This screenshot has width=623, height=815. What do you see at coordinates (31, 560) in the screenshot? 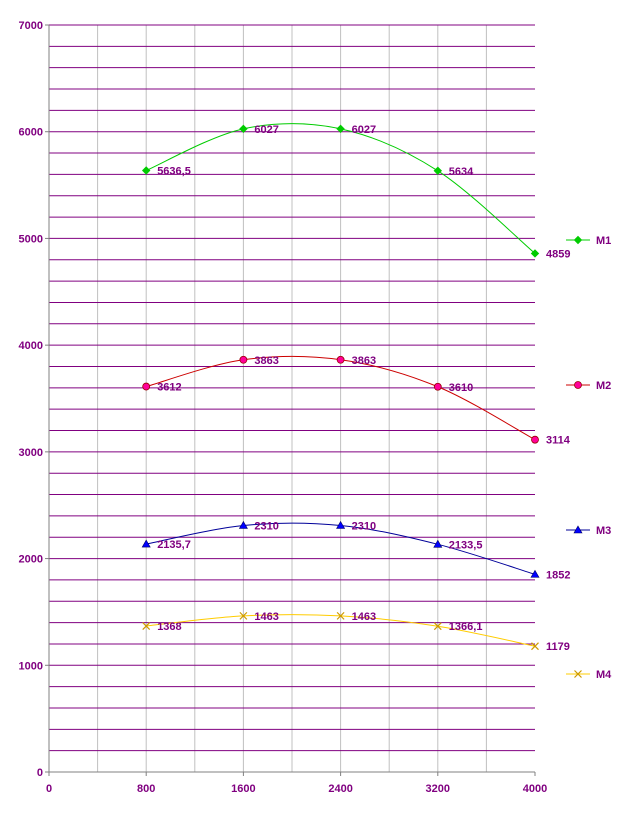
I see `y-tick-label: 2000` at bounding box center [31, 560].